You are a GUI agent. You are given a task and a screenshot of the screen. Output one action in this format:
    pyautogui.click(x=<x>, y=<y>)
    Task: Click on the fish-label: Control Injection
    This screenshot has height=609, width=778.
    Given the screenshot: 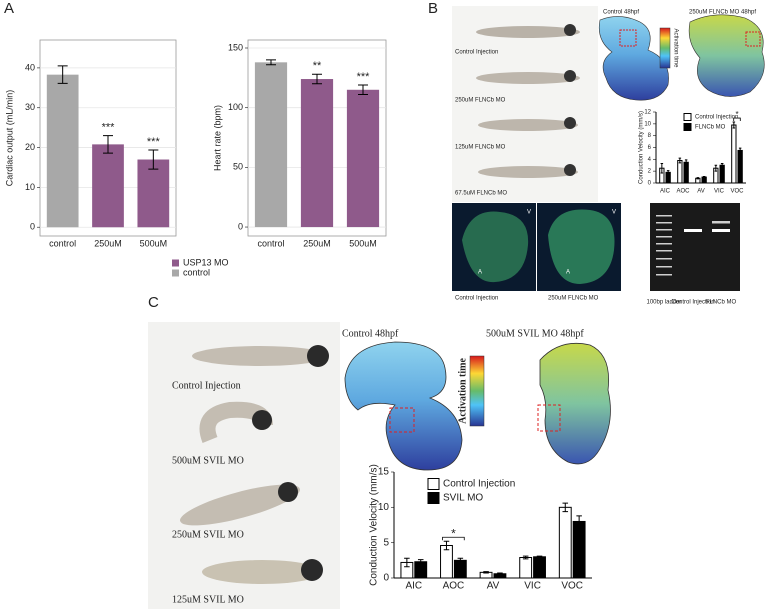 What is the action you would take?
    pyautogui.click(x=206, y=385)
    